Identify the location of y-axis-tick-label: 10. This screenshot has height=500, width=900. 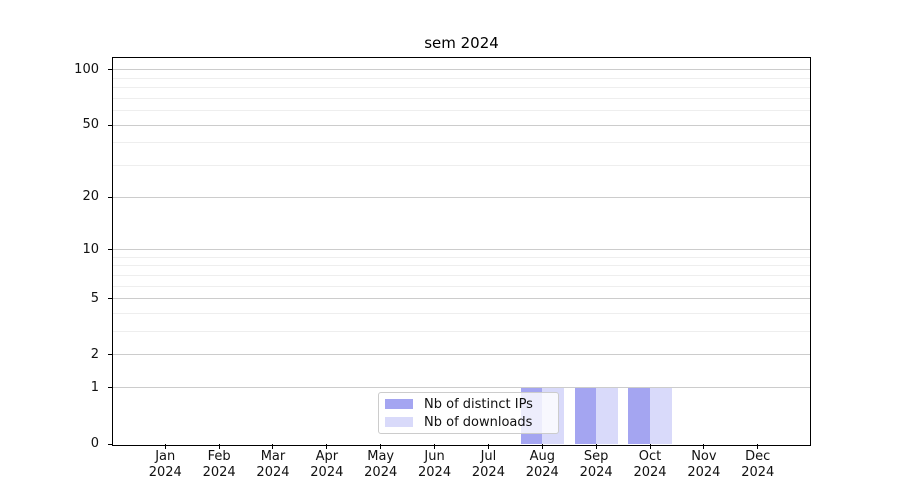
(90, 249).